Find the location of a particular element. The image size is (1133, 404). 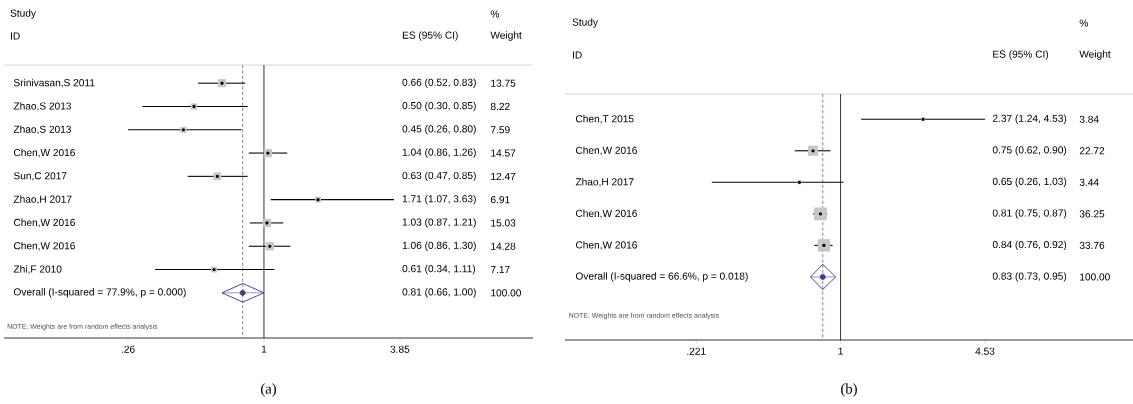

annotation: 7.59 is located at coordinates (500, 130).